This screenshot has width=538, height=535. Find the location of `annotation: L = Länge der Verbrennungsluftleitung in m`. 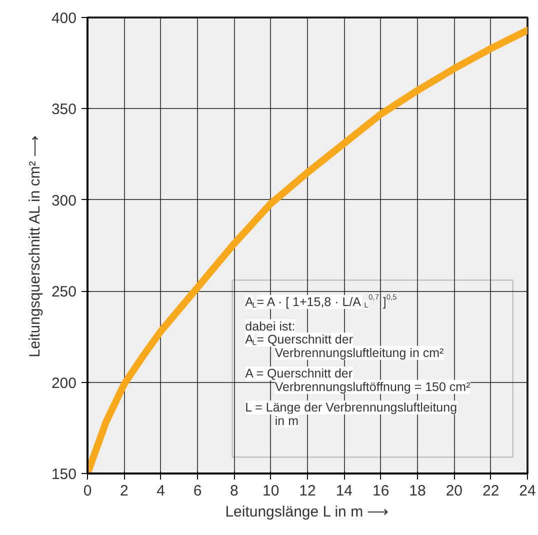

annotation: L = Länge der Verbrennungsluftleitung in m is located at coordinates (351, 414).